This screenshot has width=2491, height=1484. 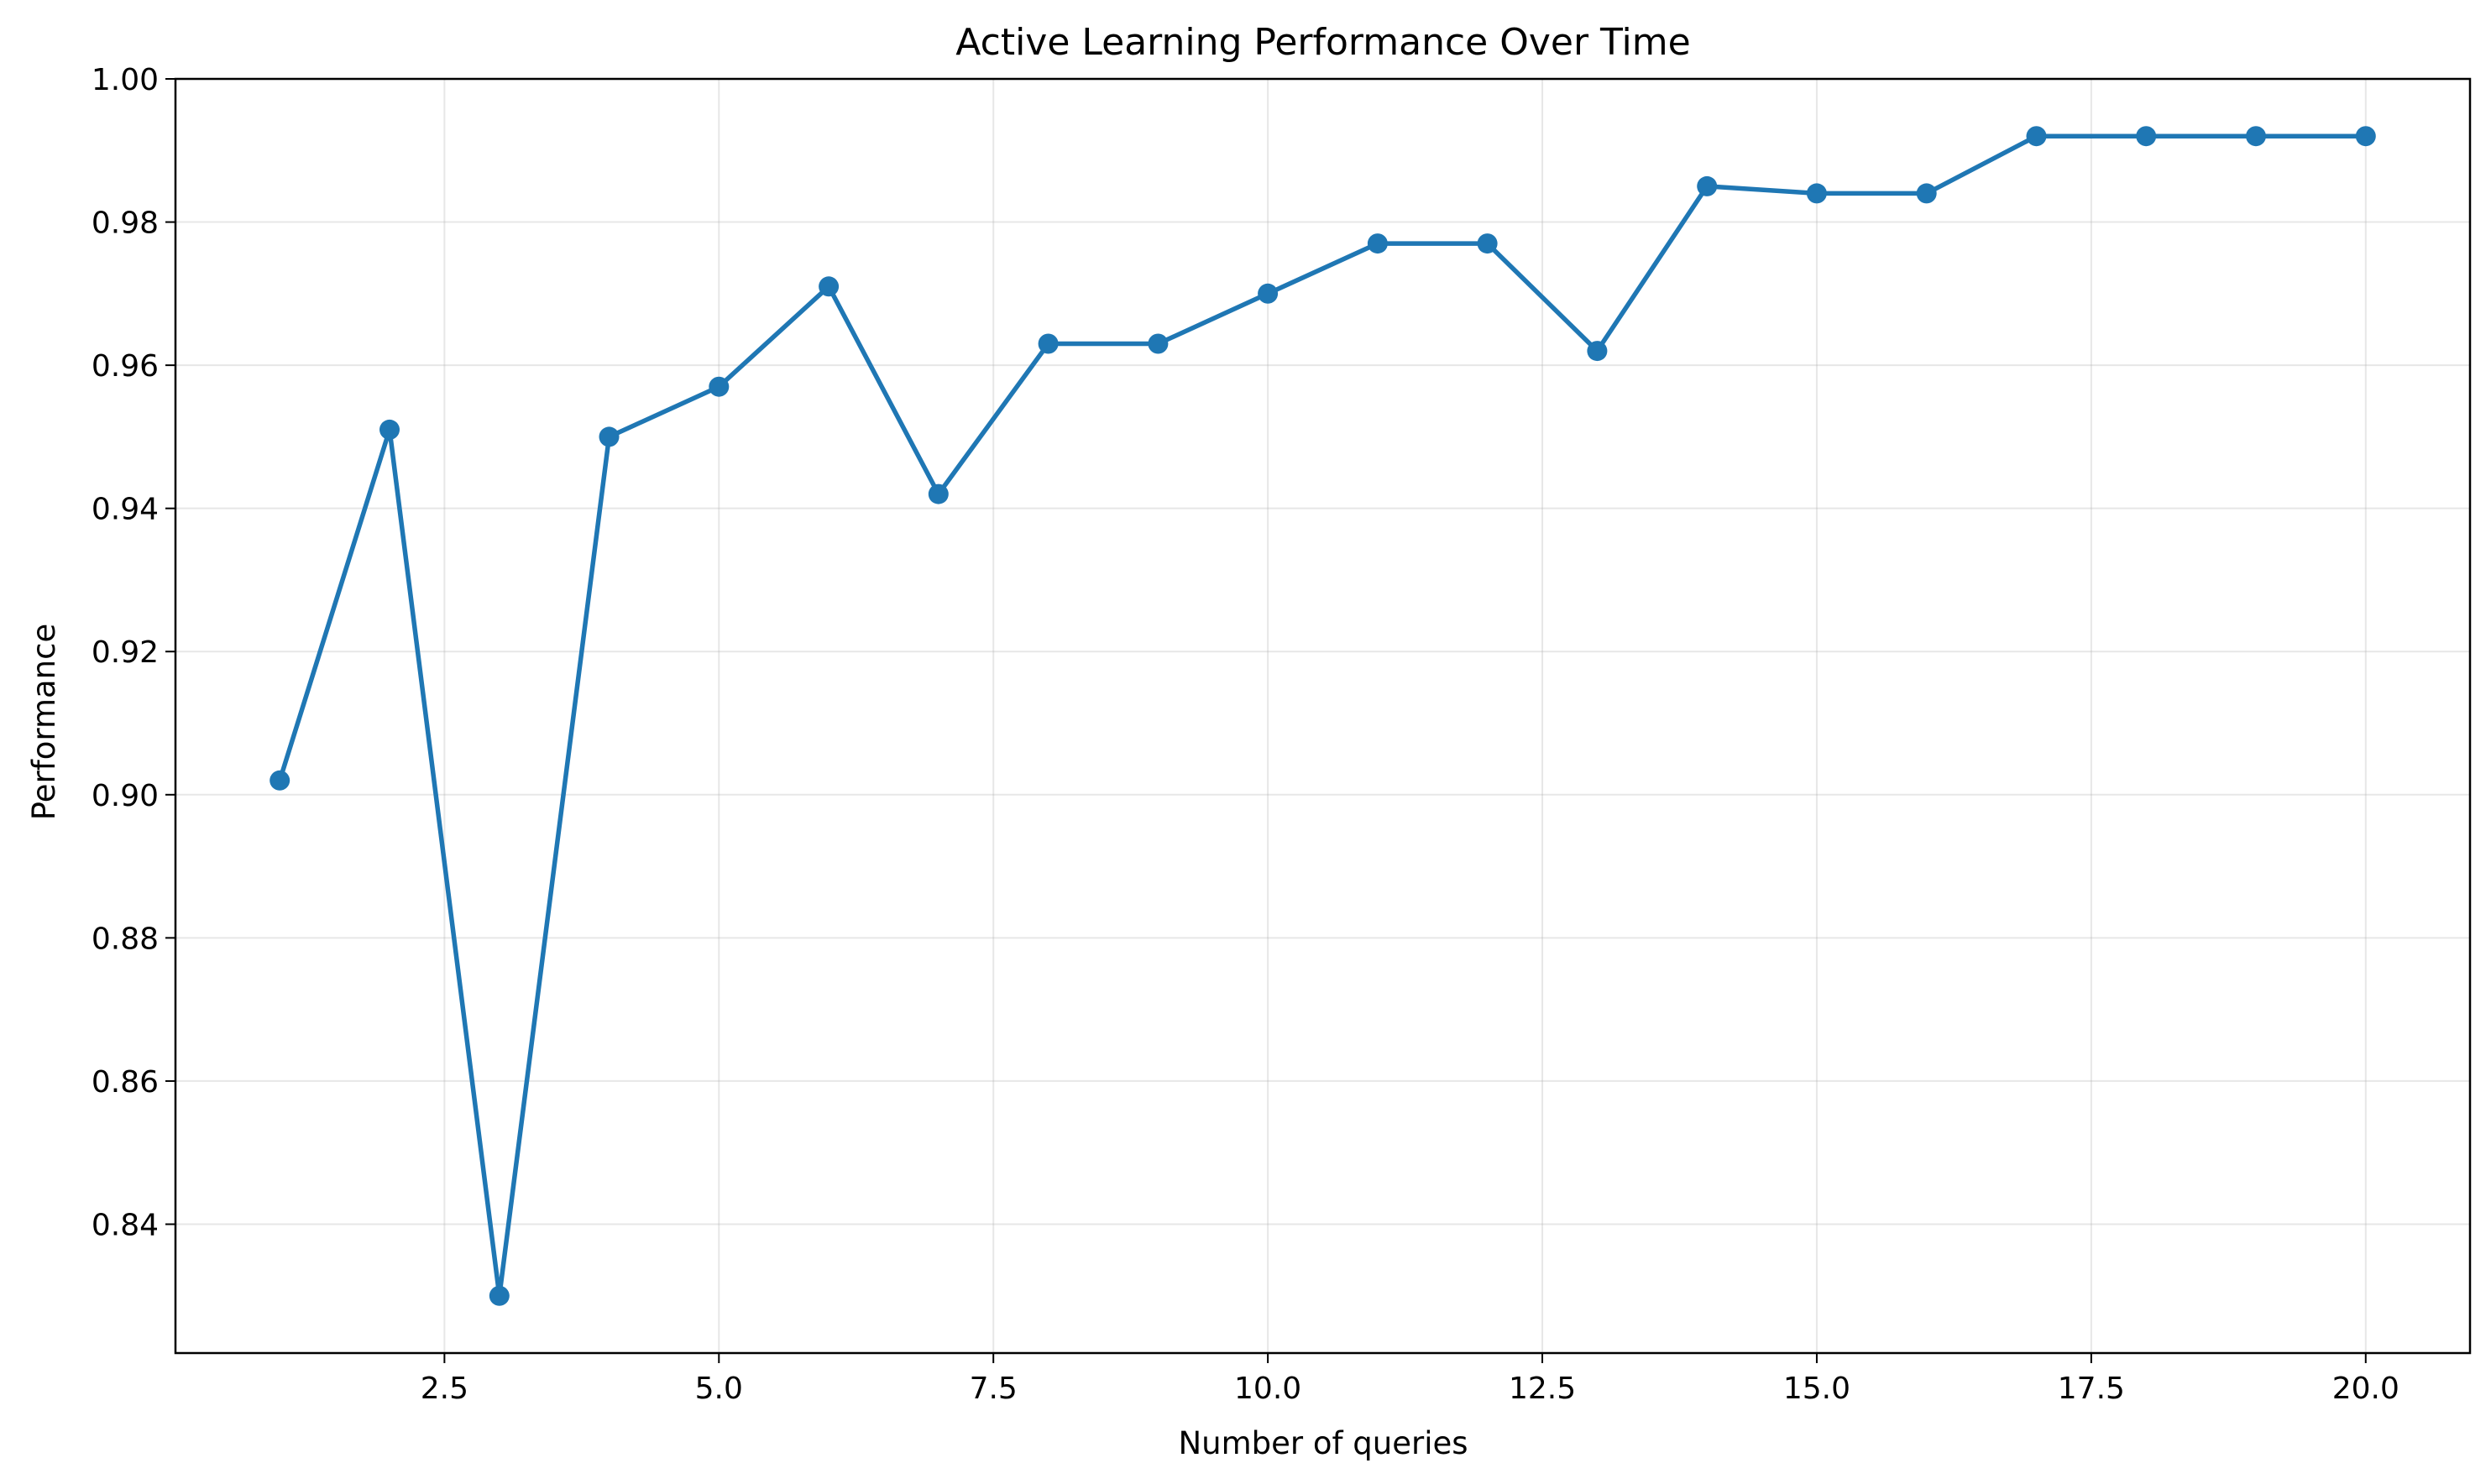 What do you see at coordinates (126, 939) in the screenshot?
I see `y-tick-label: 0.88` at bounding box center [126, 939].